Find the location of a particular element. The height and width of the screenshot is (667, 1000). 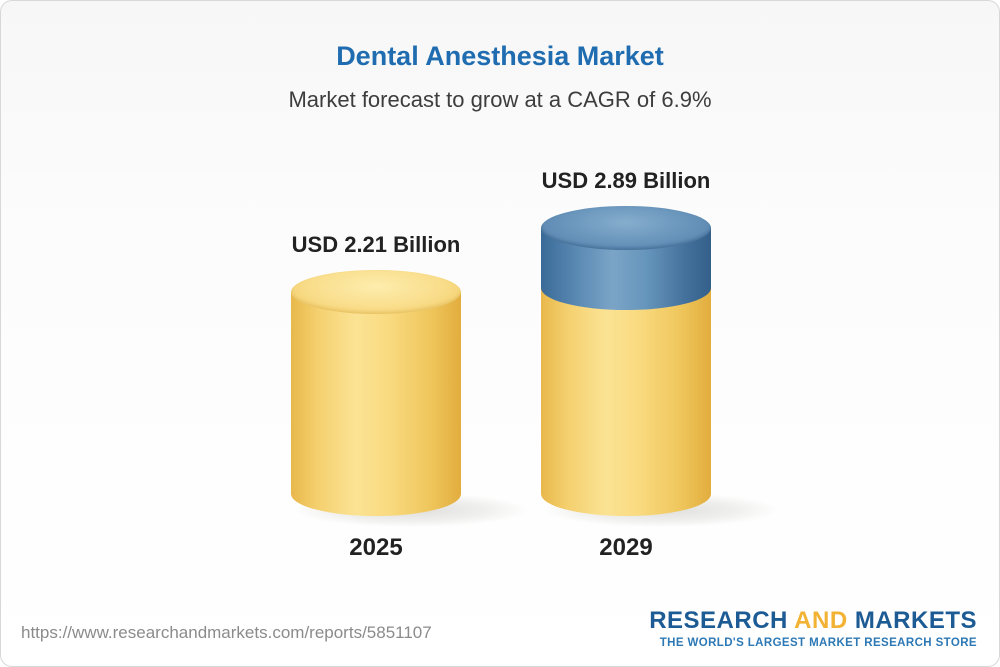

bar-2029-top is located at coordinates (626, 228).